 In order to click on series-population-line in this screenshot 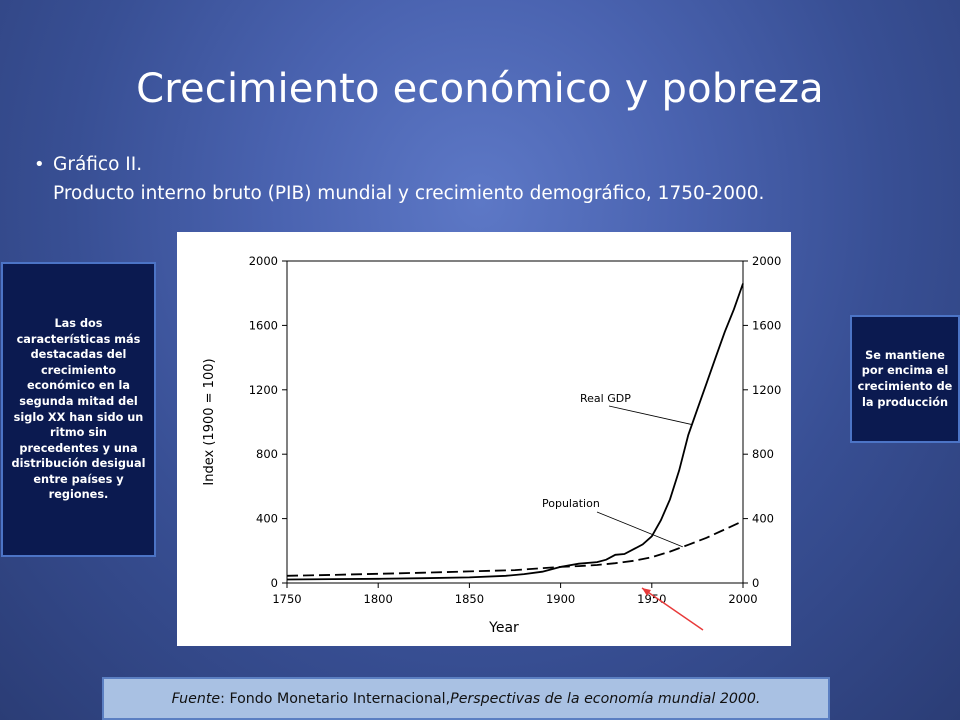, I will do `click(515, 548)`.